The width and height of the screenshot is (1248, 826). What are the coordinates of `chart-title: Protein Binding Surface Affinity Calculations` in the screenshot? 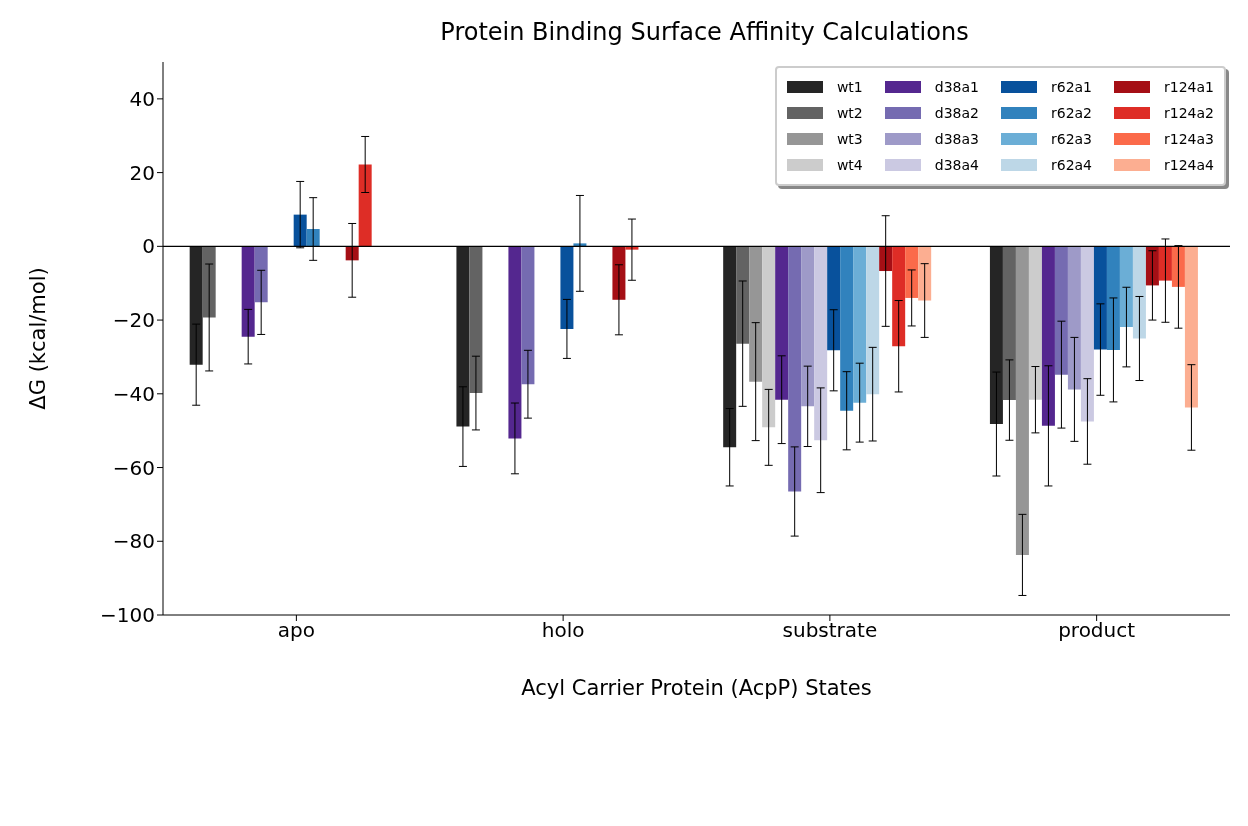 It's located at (704, 32).